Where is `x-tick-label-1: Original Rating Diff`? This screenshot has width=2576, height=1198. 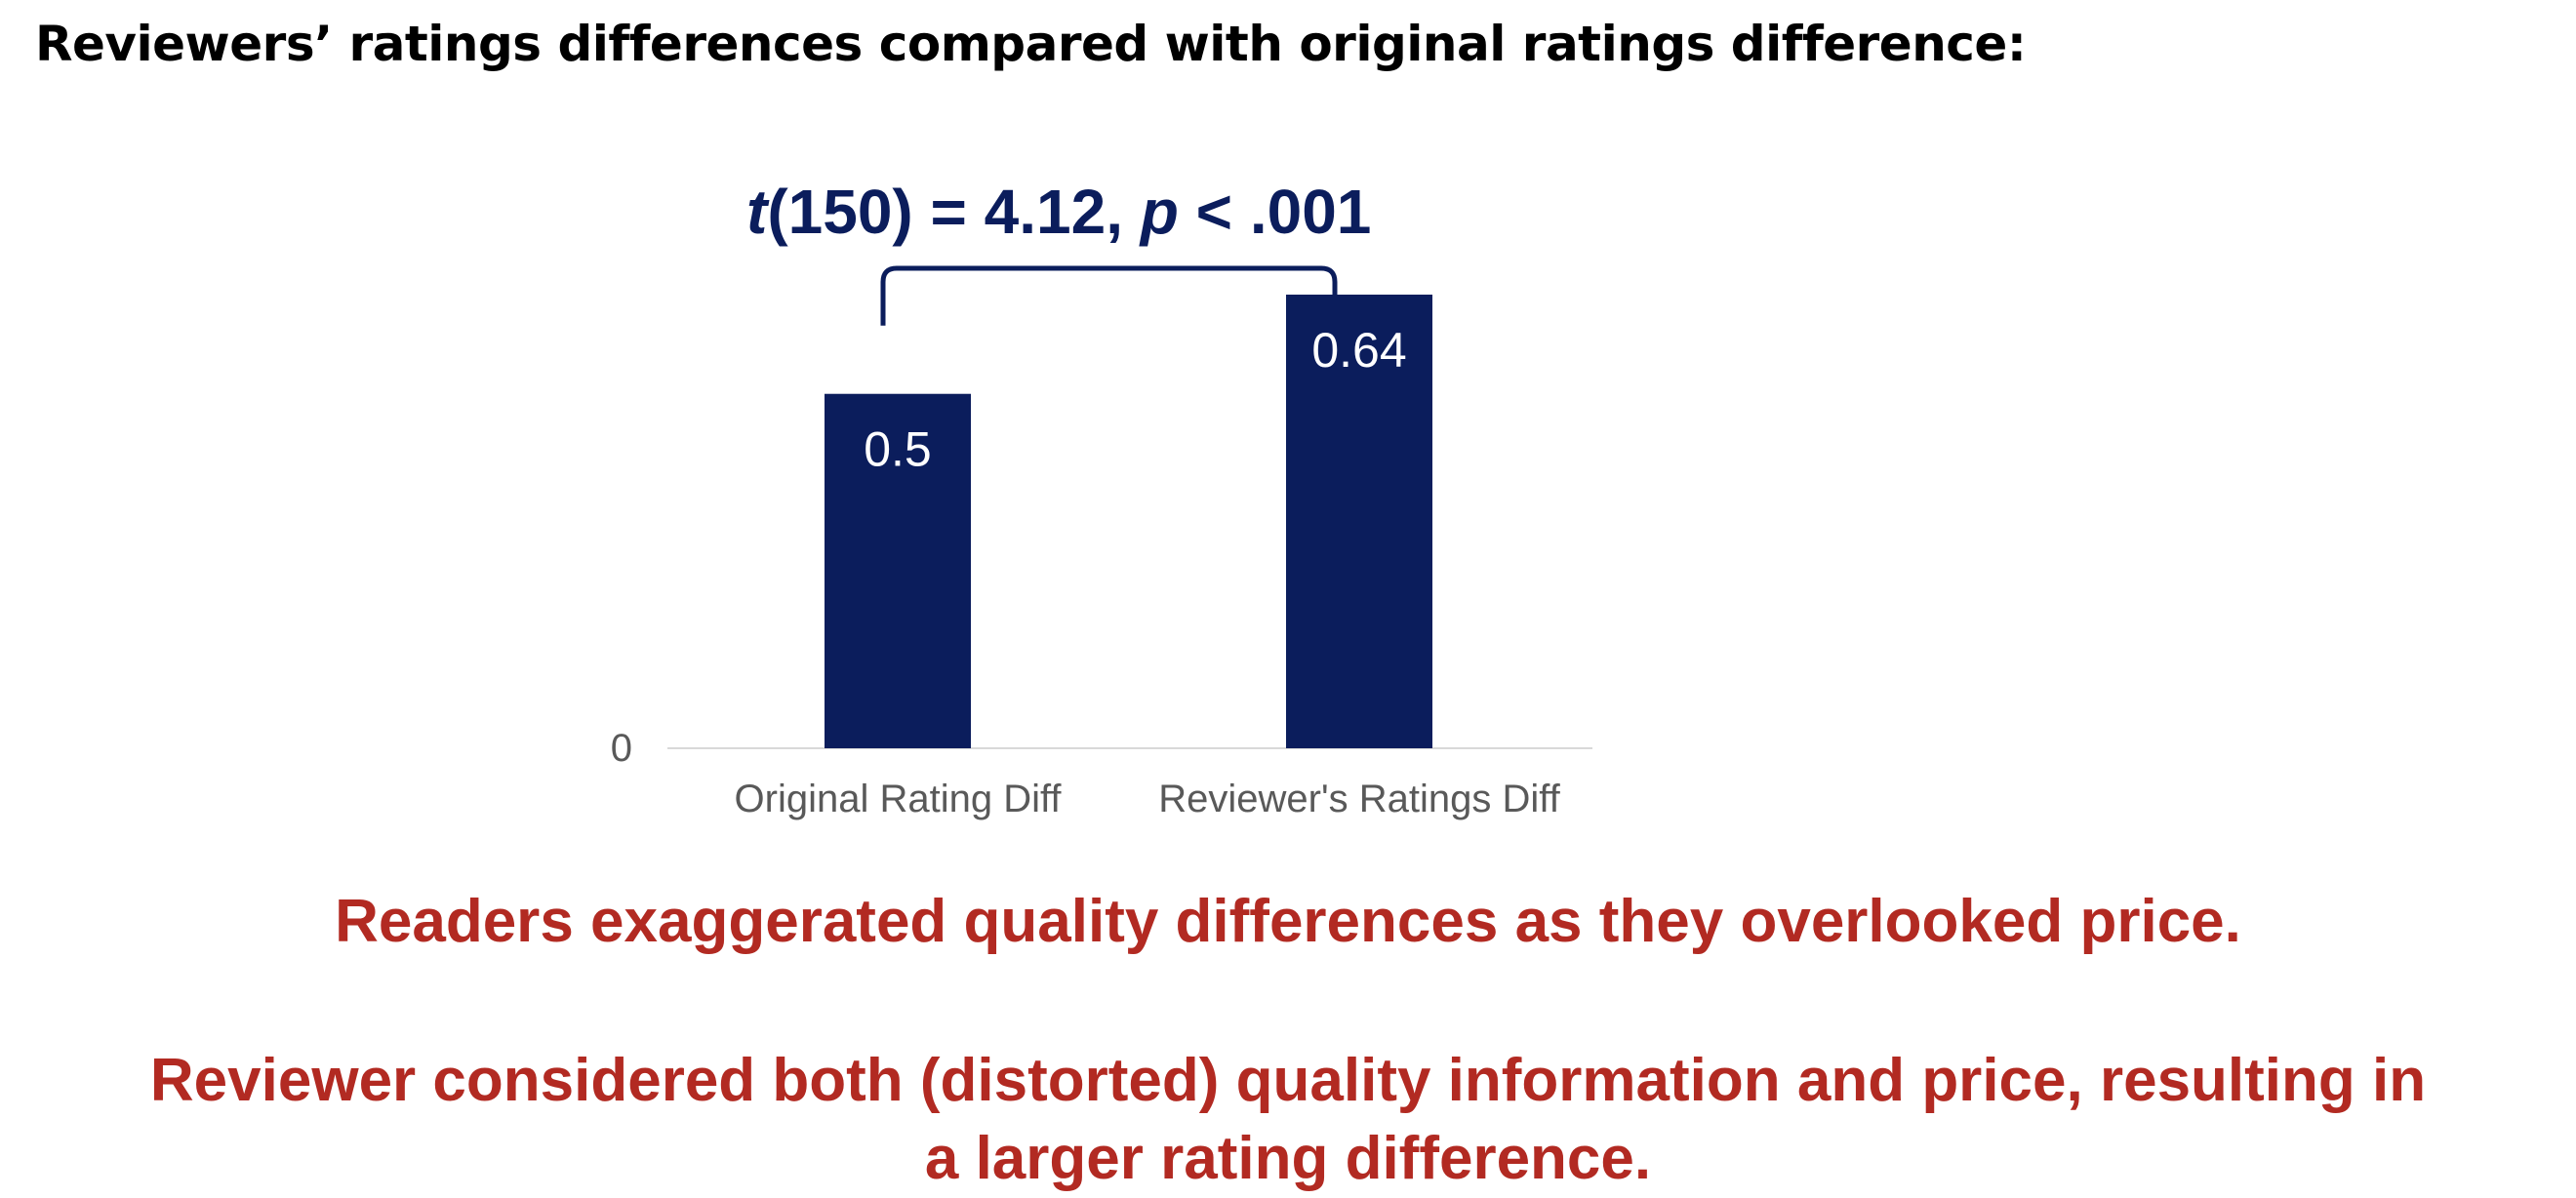
x-tick-label-1: Original Rating Diff is located at coordinates (899, 799).